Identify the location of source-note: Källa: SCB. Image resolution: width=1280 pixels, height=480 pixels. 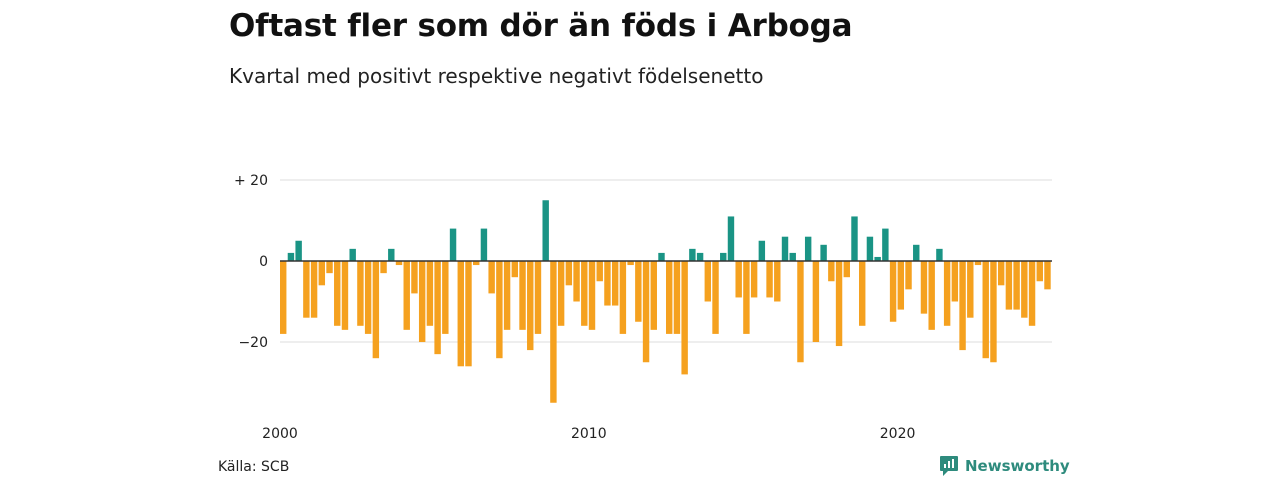
(254, 467).